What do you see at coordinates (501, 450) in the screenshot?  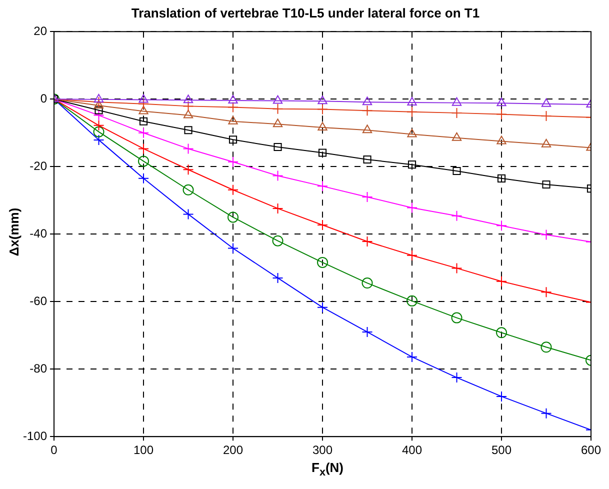 I see `x-tick-label: 500` at bounding box center [501, 450].